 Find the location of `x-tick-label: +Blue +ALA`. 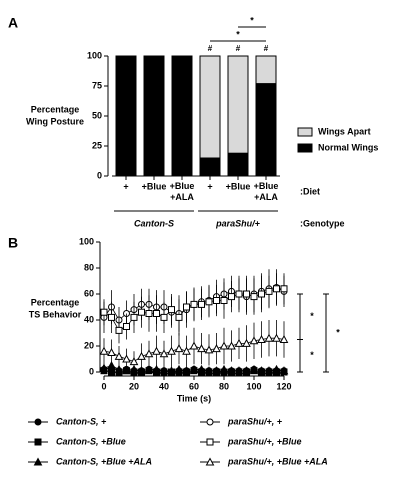

x-tick-label: +Blue +ALA is located at coordinates (182, 191).